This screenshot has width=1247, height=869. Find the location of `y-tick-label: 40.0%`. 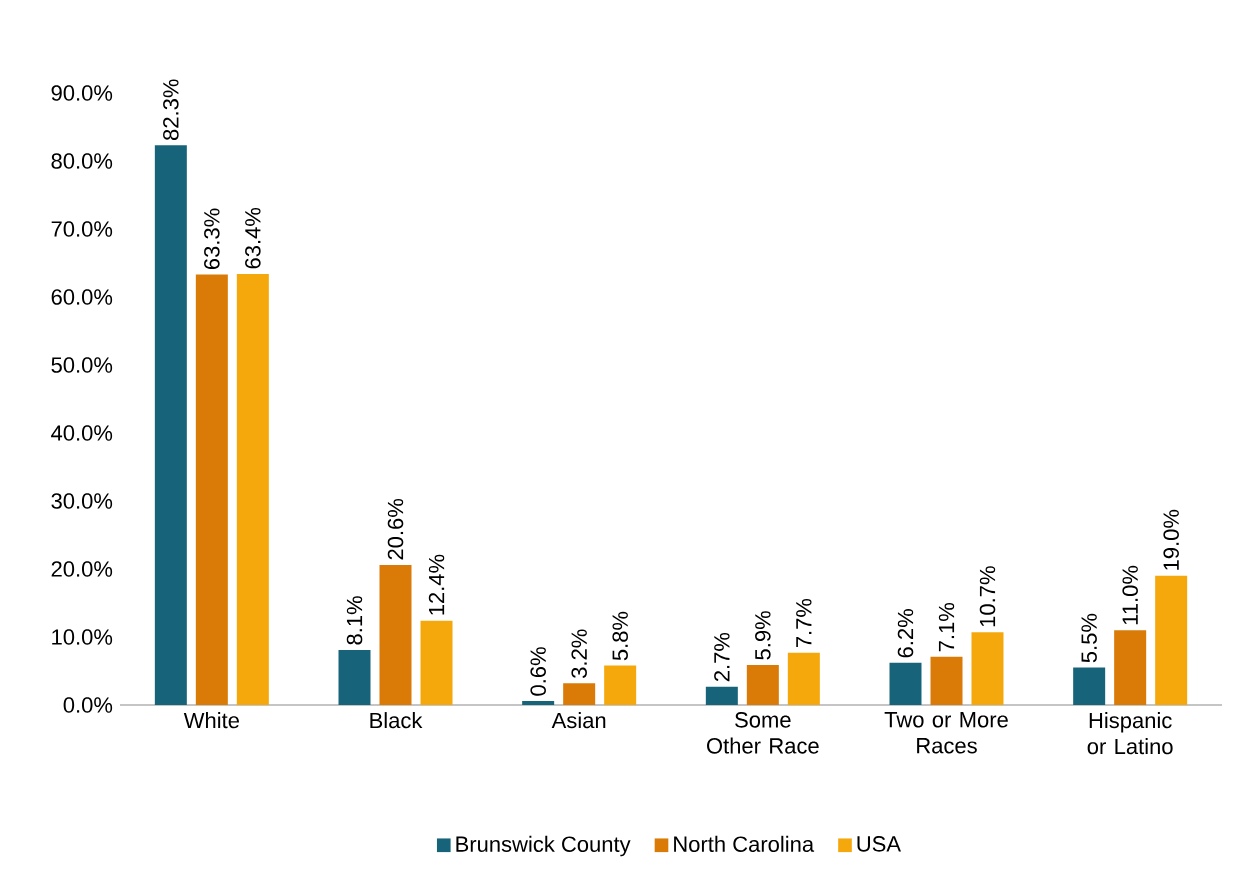

y-tick-label: 40.0% is located at coordinates (82, 433).